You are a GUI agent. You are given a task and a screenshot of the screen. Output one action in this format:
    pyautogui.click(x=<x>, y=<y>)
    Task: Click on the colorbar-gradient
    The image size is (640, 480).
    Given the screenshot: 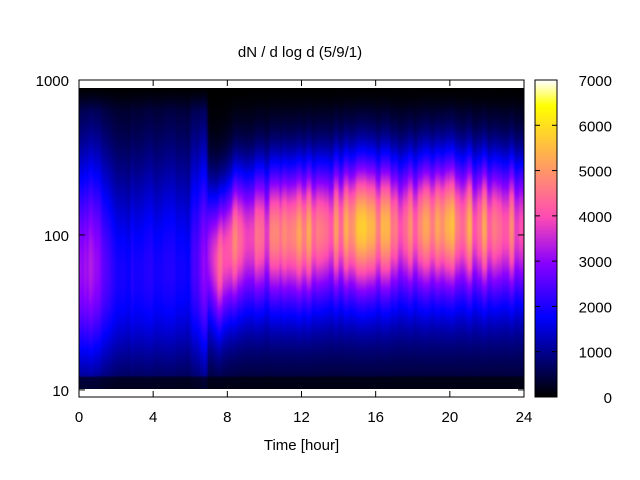 What is the action you would take?
    pyautogui.click(x=546, y=238)
    